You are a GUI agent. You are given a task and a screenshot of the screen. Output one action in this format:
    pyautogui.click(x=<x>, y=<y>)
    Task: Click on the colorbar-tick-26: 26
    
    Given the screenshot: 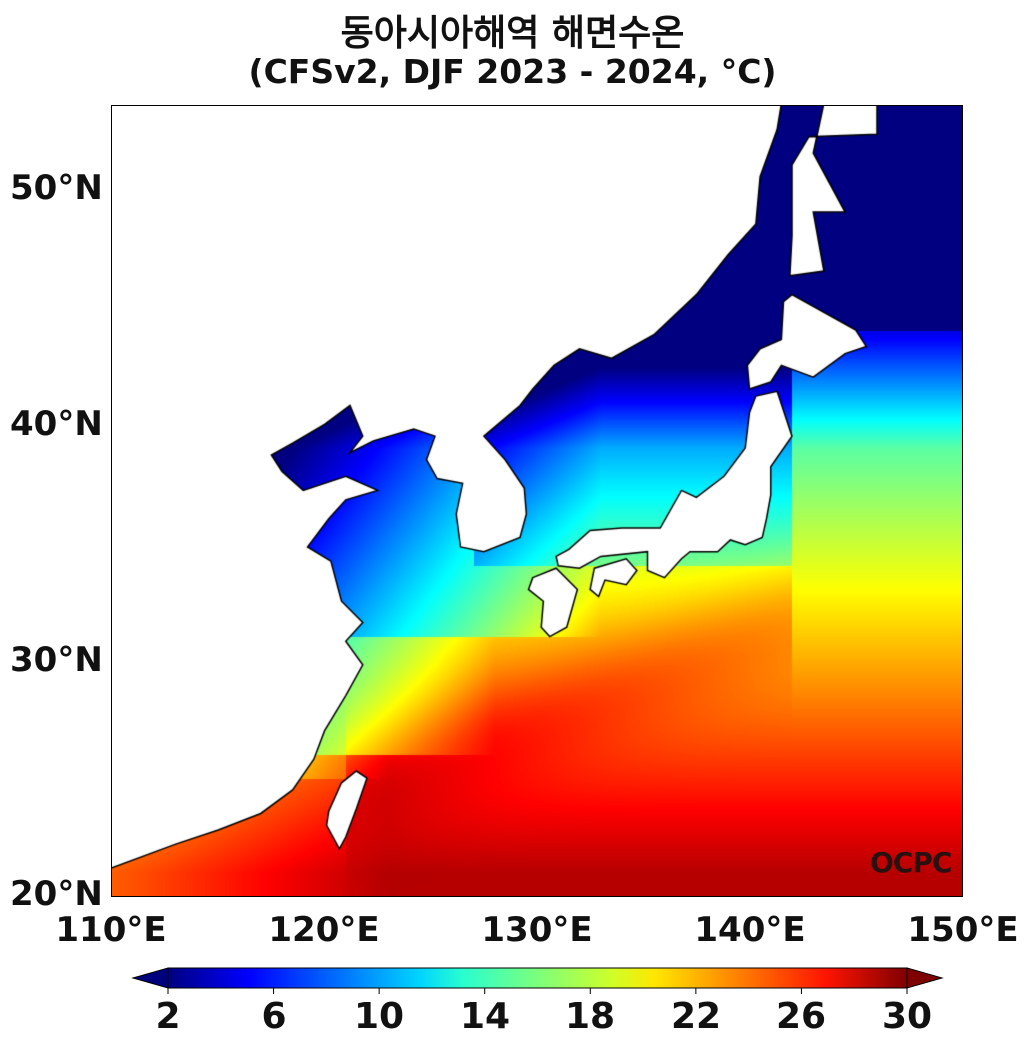 What is the action you would take?
    pyautogui.click(x=801, y=1016)
    